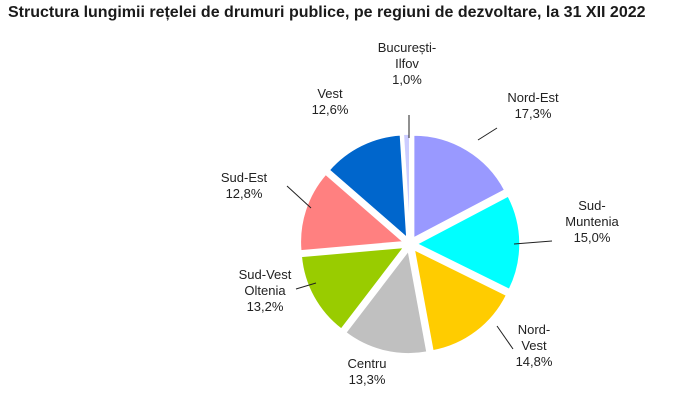 Image resolution: width=700 pixels, height=410 pixels. I want to click on slice-value-label: 13,3%, so click(367, 379).